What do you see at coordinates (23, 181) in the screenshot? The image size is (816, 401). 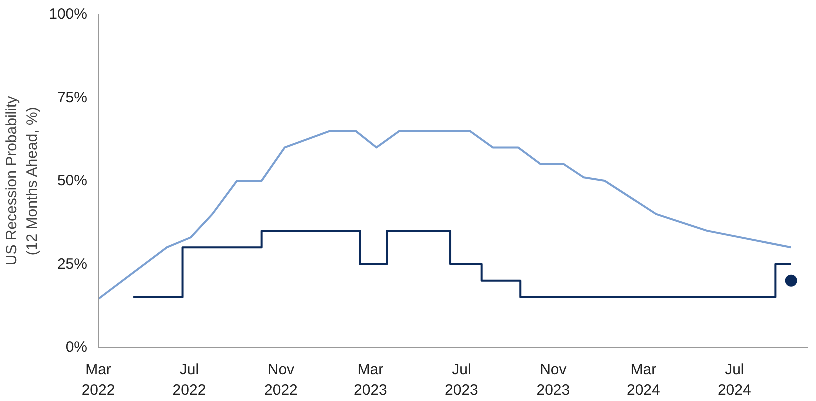 I see `y-axis-title: US Recession Probability (12 Months Ahead, %)` at bounding box center [23, 181].